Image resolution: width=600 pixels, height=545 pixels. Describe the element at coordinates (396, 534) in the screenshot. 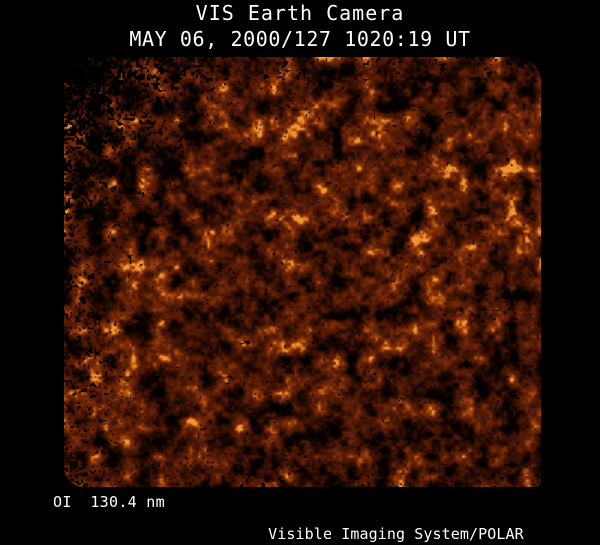

I see `instrument-credit: Visible Imaging System/POLAR` at that location.